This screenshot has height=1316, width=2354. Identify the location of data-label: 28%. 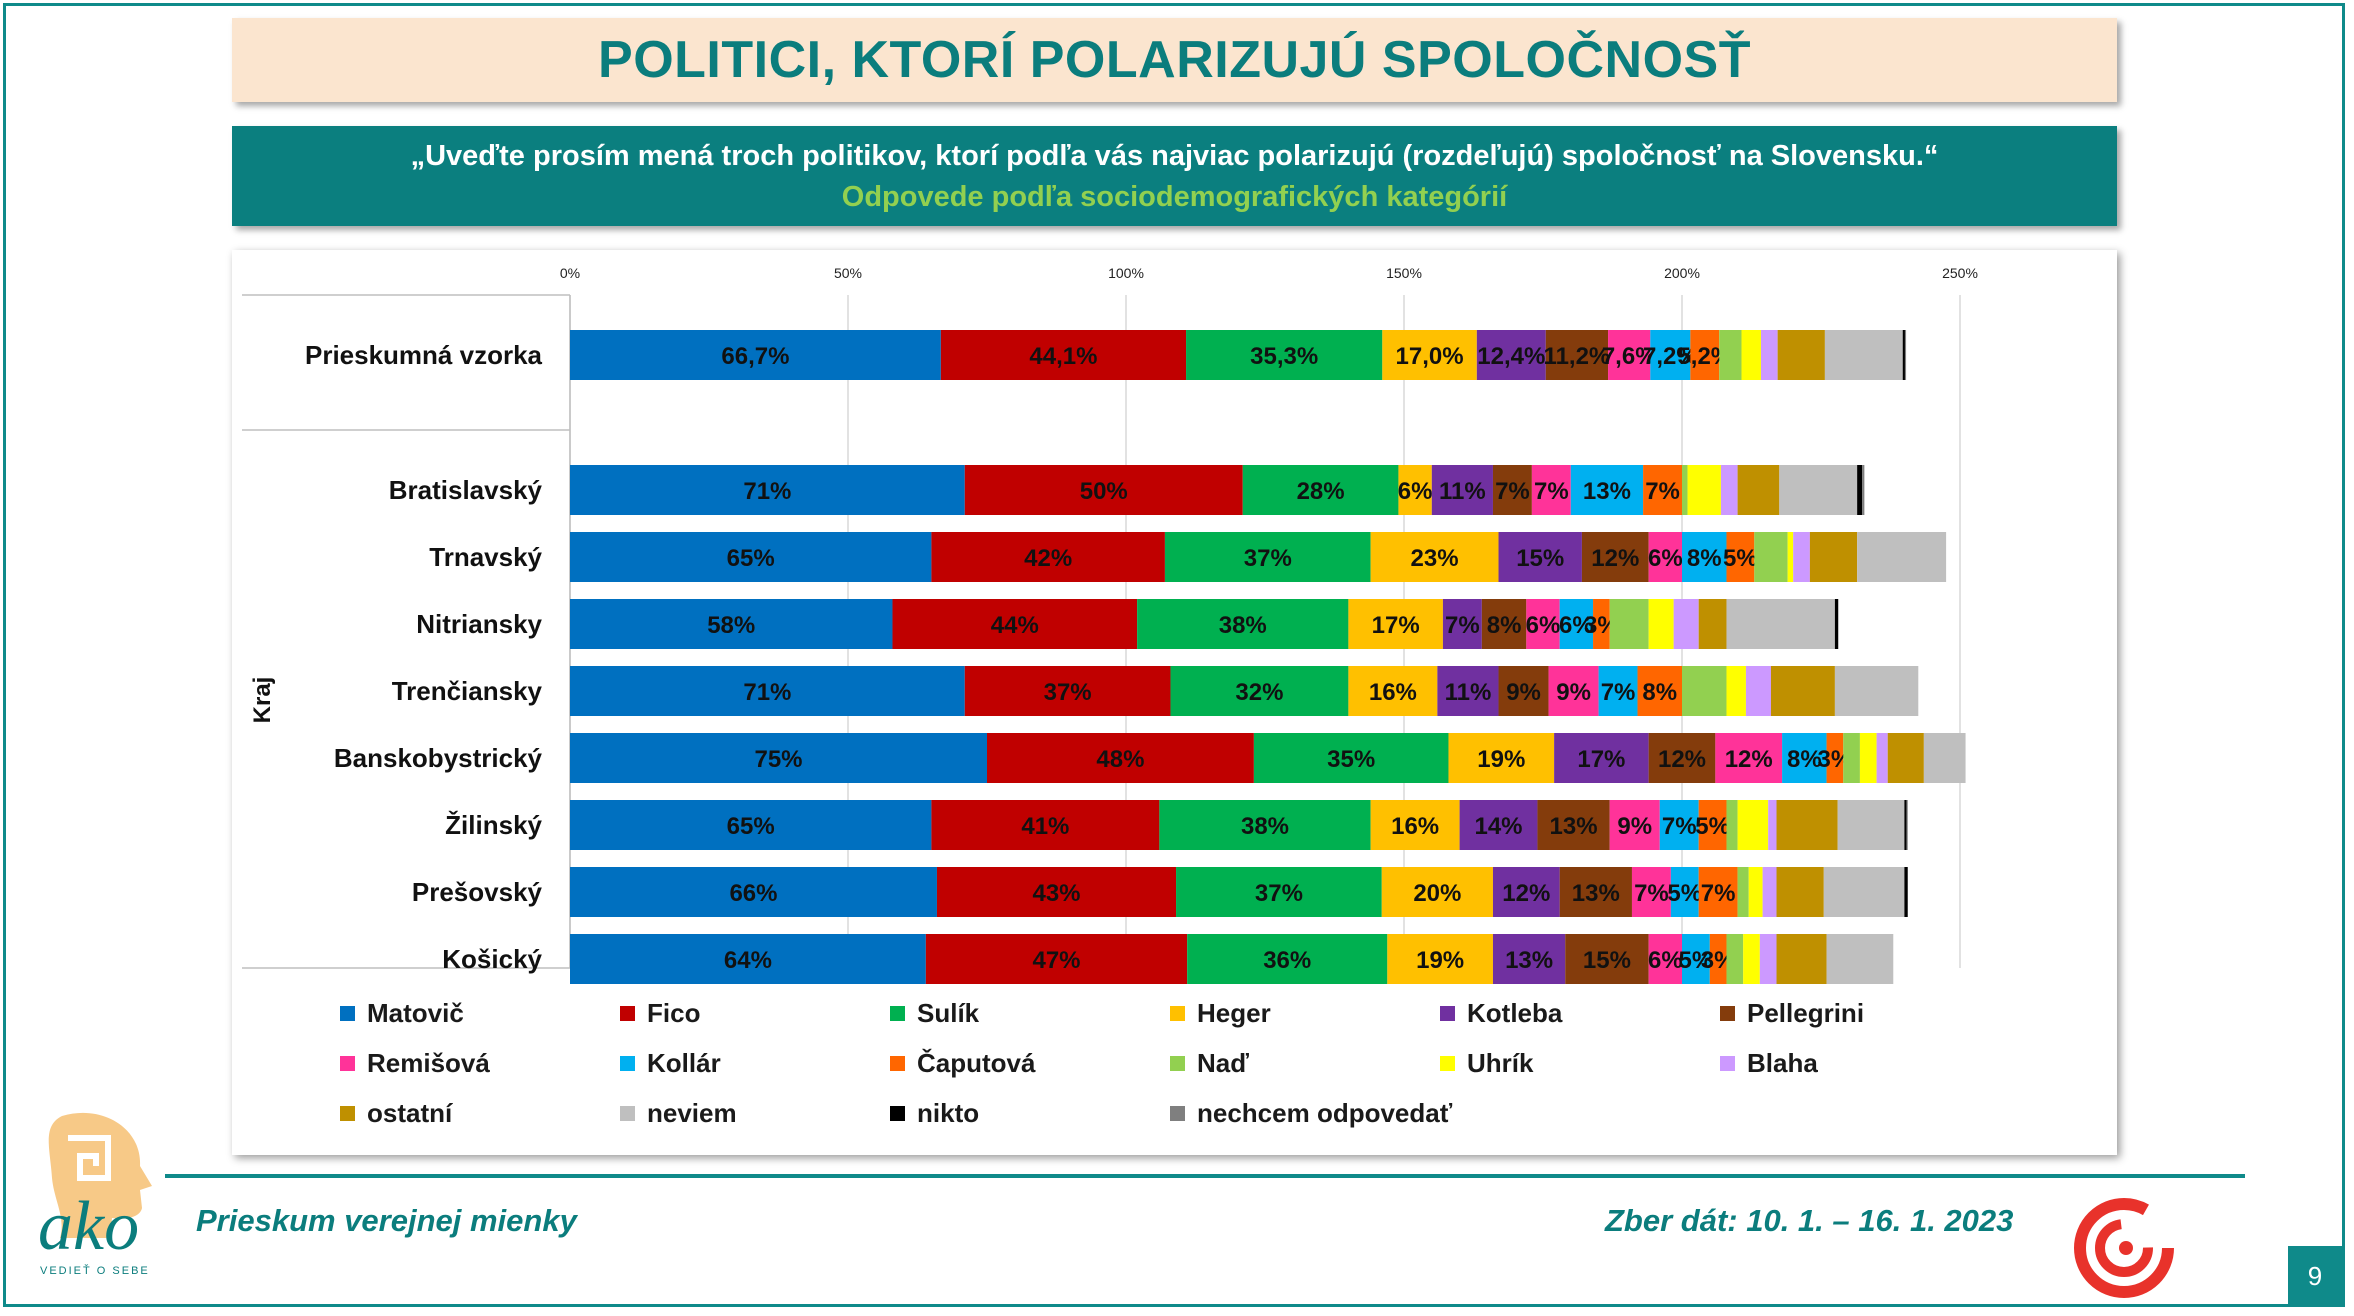
(1321, 491).